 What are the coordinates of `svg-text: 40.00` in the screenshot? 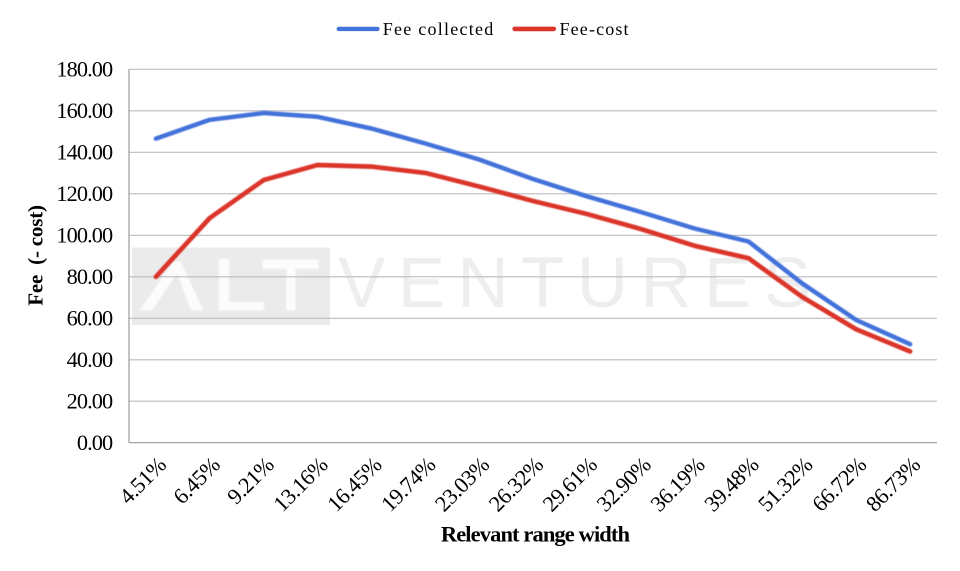 It's located at (90, 359).